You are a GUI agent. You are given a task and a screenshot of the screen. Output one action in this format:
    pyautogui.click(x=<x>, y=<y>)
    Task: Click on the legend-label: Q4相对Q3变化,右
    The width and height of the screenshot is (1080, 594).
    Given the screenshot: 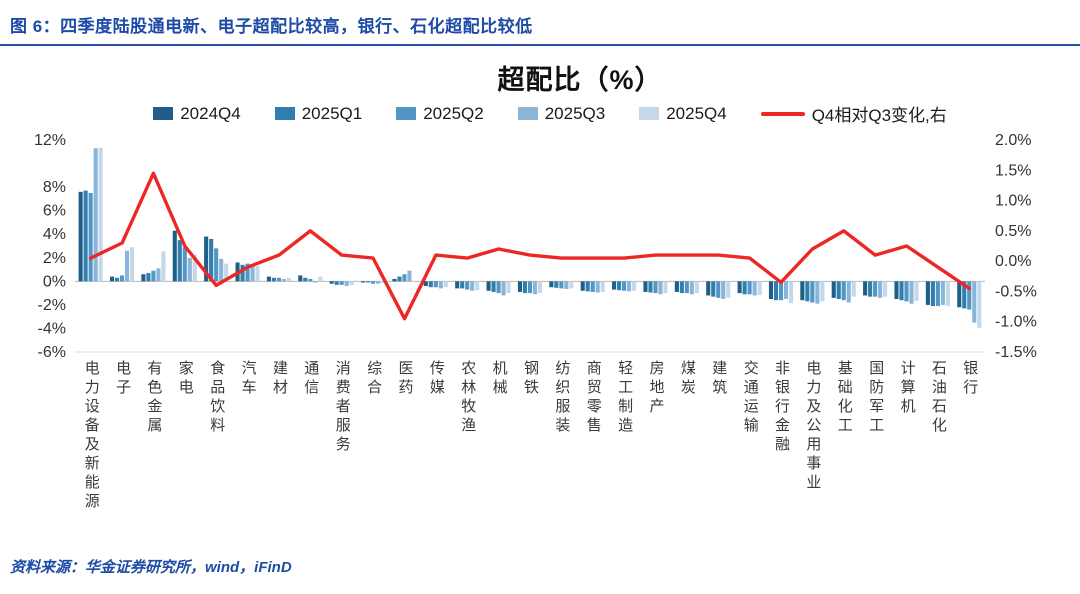 What is the action you would take?
    pyautogui.click(x=879, y=115)
    